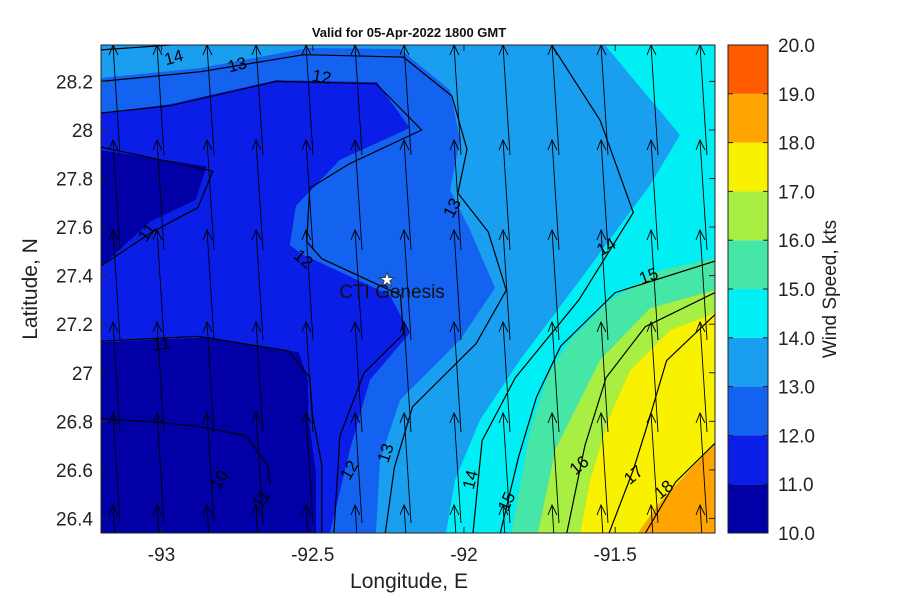 This screenshot has height=600, width=900. I want to click on y-tick-label: 26.6, so click(74, 471).